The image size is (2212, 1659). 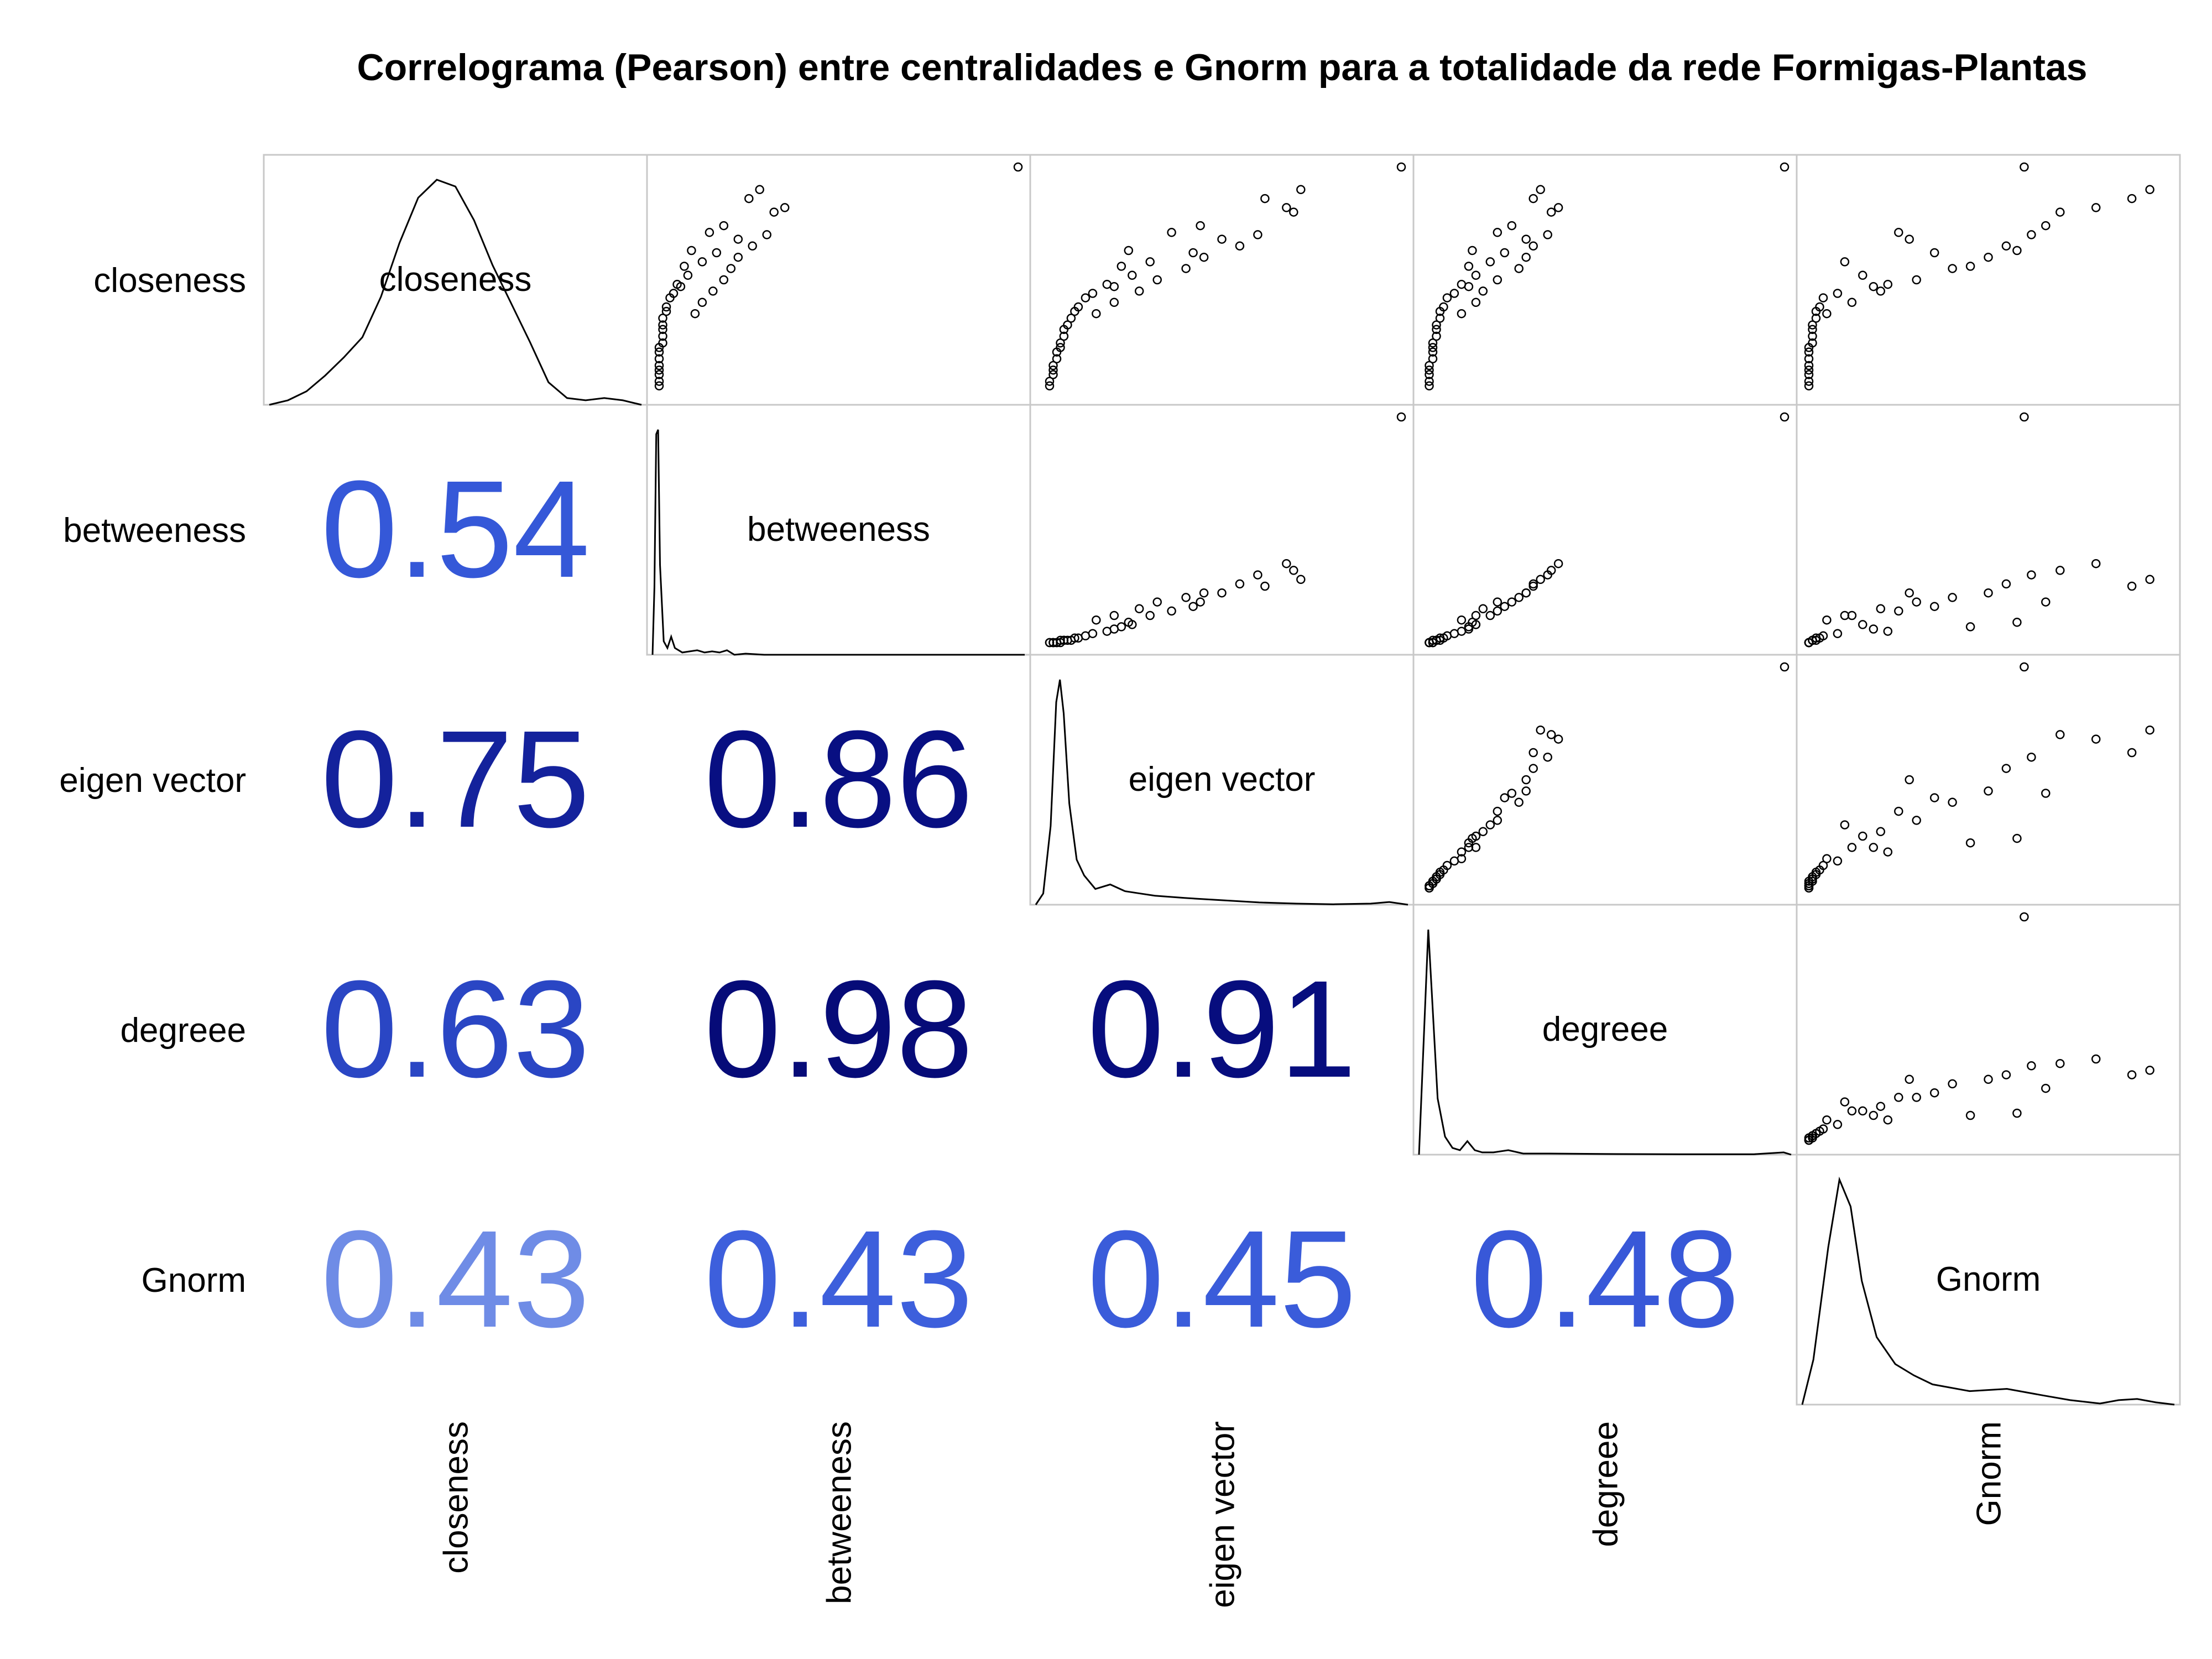 What do you see at coordinates (840, 1513) in the screenshot?
I see `column-label-betweeness: betweeness` at bounding box center [840, 1513].